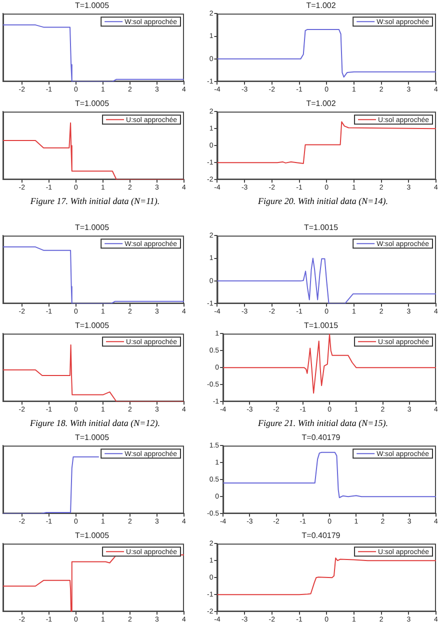 The image size is (440, 624). Describe the element at coordinates (95, 201) in the screenshot. I see `caption: Figure 17. With initial data (N=11).` at that location.